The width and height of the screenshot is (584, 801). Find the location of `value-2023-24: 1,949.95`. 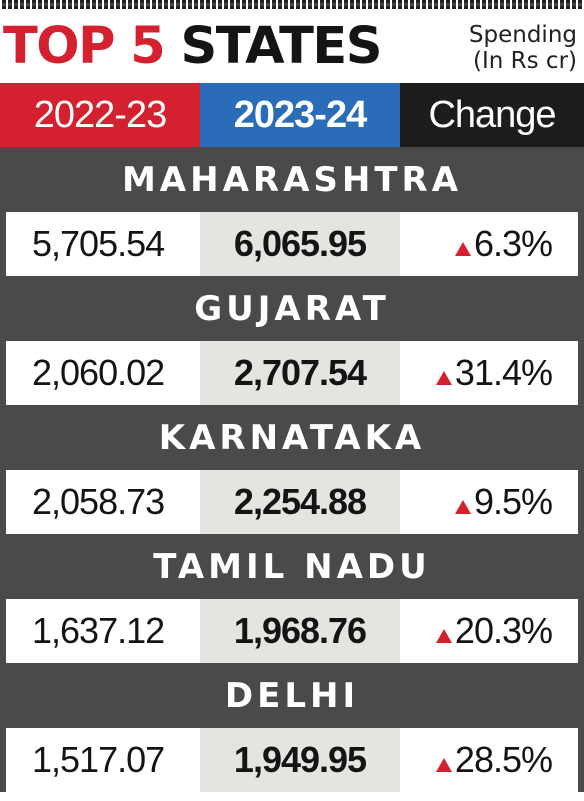

value-2023-24: 1,949.95 is located at coordinates (300, 760).